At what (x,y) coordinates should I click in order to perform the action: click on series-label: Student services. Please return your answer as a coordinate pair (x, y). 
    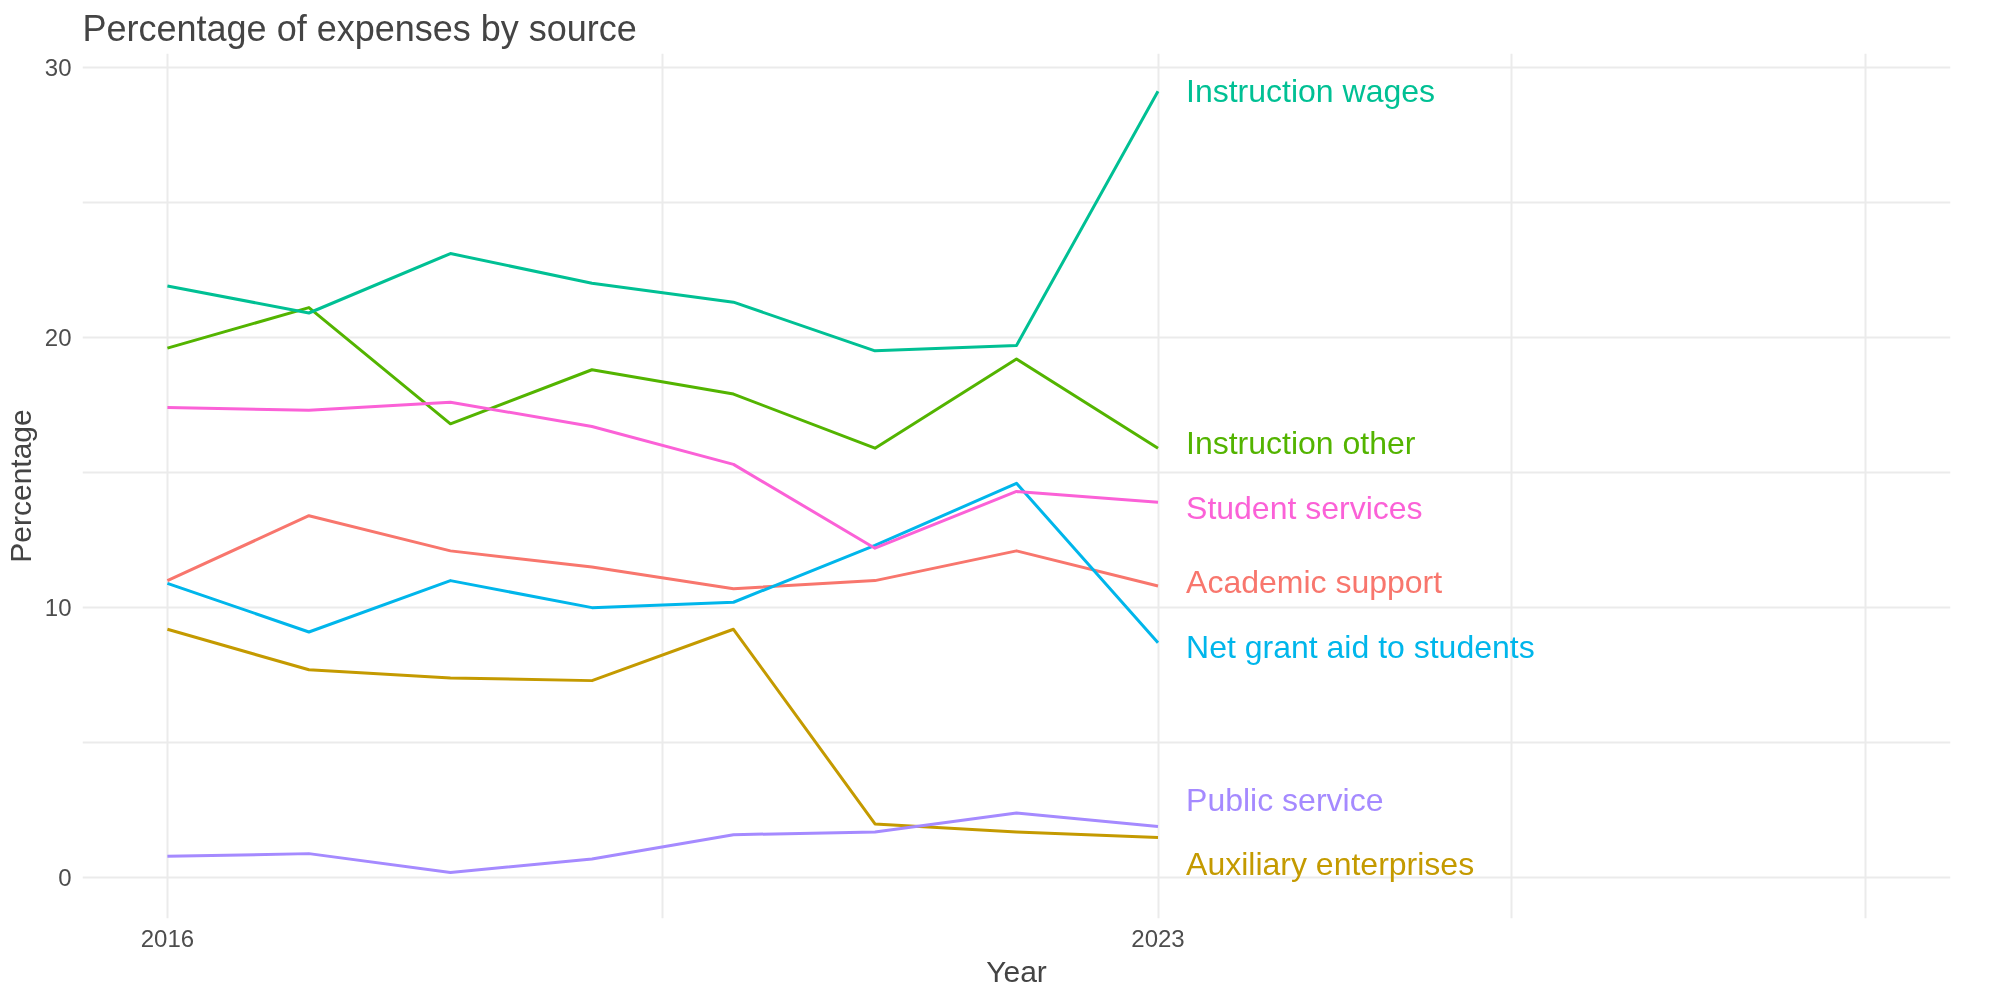
    Looking at the image, I should click on (1304, 507).